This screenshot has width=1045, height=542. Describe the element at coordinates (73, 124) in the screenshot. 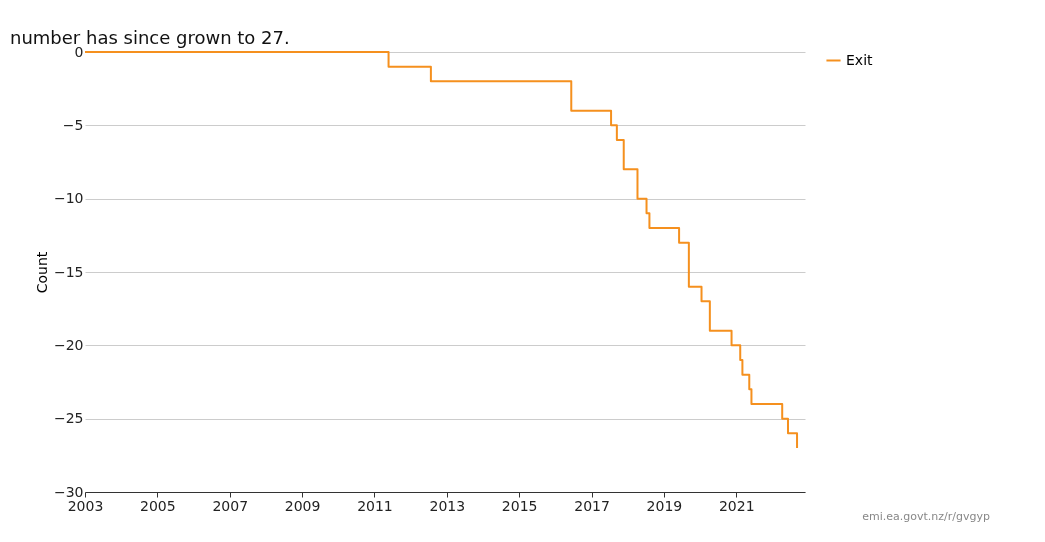

I see `y-tick-label: −5` at that location.